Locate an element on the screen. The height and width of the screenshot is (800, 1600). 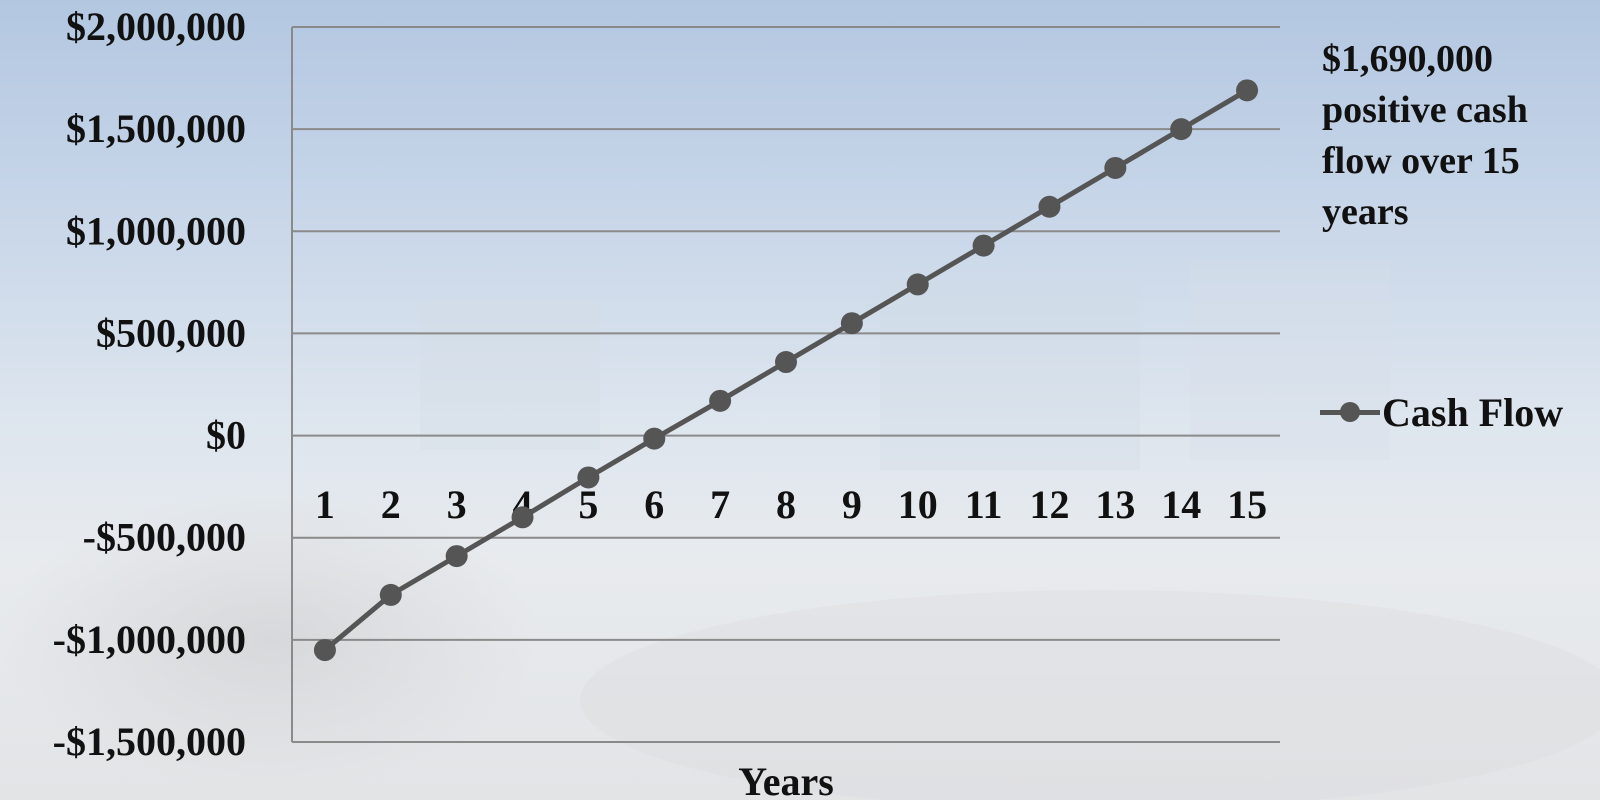
x-tick-label: 12 is located at coordinates (1049, 504).